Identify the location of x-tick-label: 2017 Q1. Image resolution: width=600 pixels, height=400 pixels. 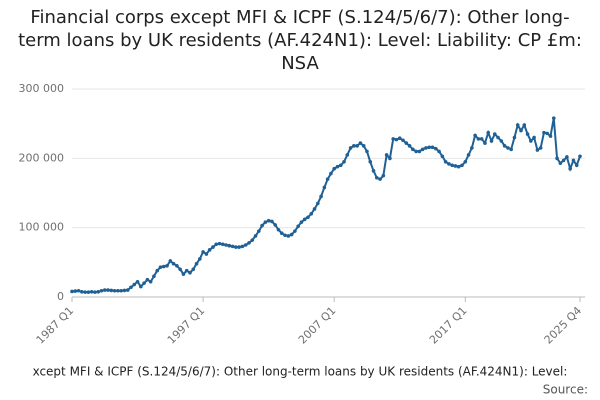
(448, 325).